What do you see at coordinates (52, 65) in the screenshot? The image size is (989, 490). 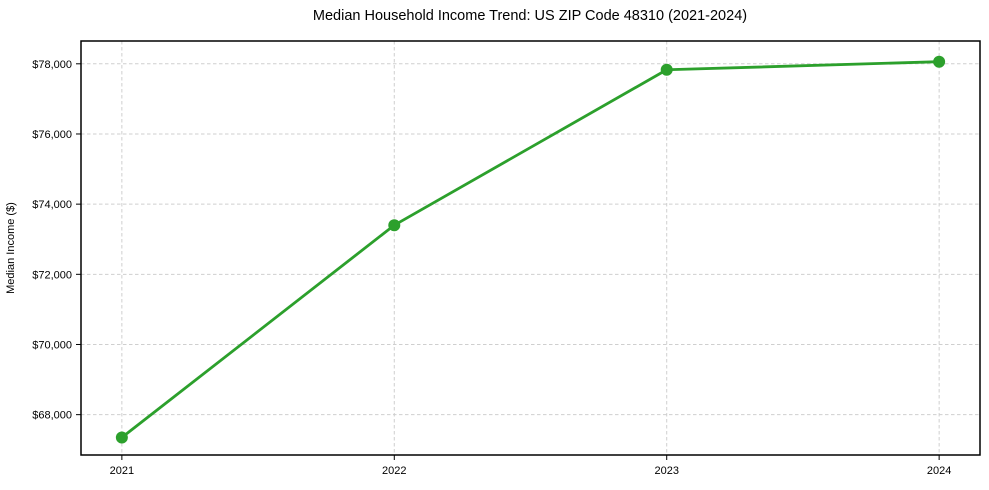 I see `y-tick-label: $78,000` at bounding box center [52, 65].